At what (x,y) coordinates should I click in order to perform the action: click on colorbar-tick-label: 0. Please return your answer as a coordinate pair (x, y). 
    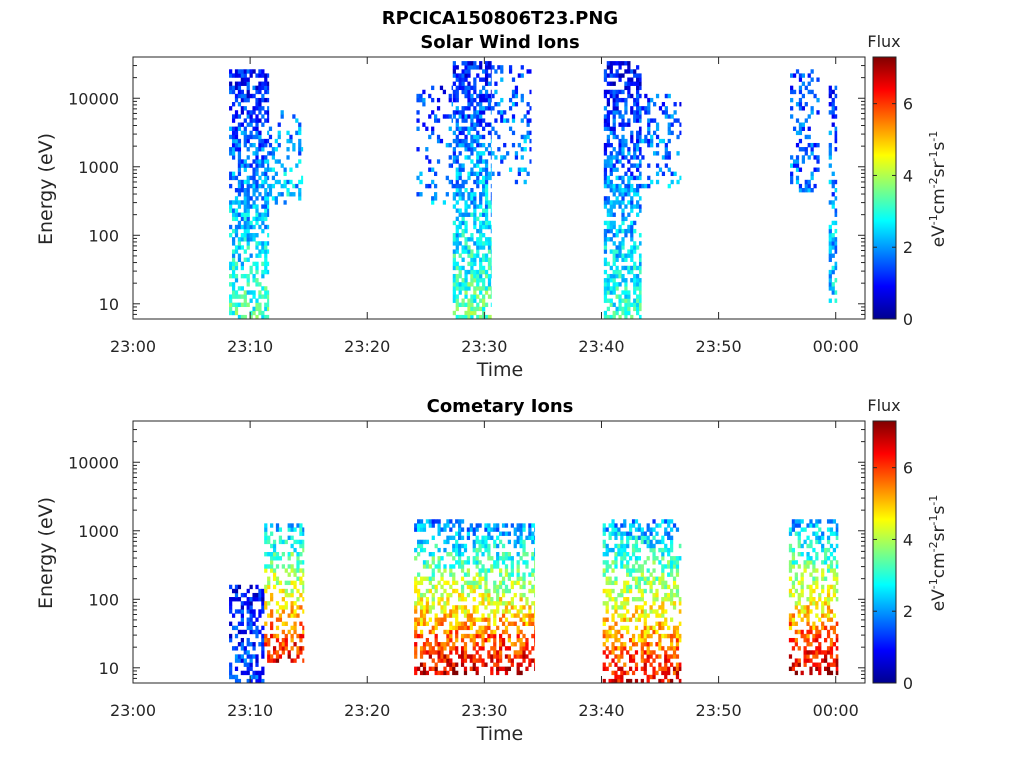
    Looking at the image, I should click on (908, 683).